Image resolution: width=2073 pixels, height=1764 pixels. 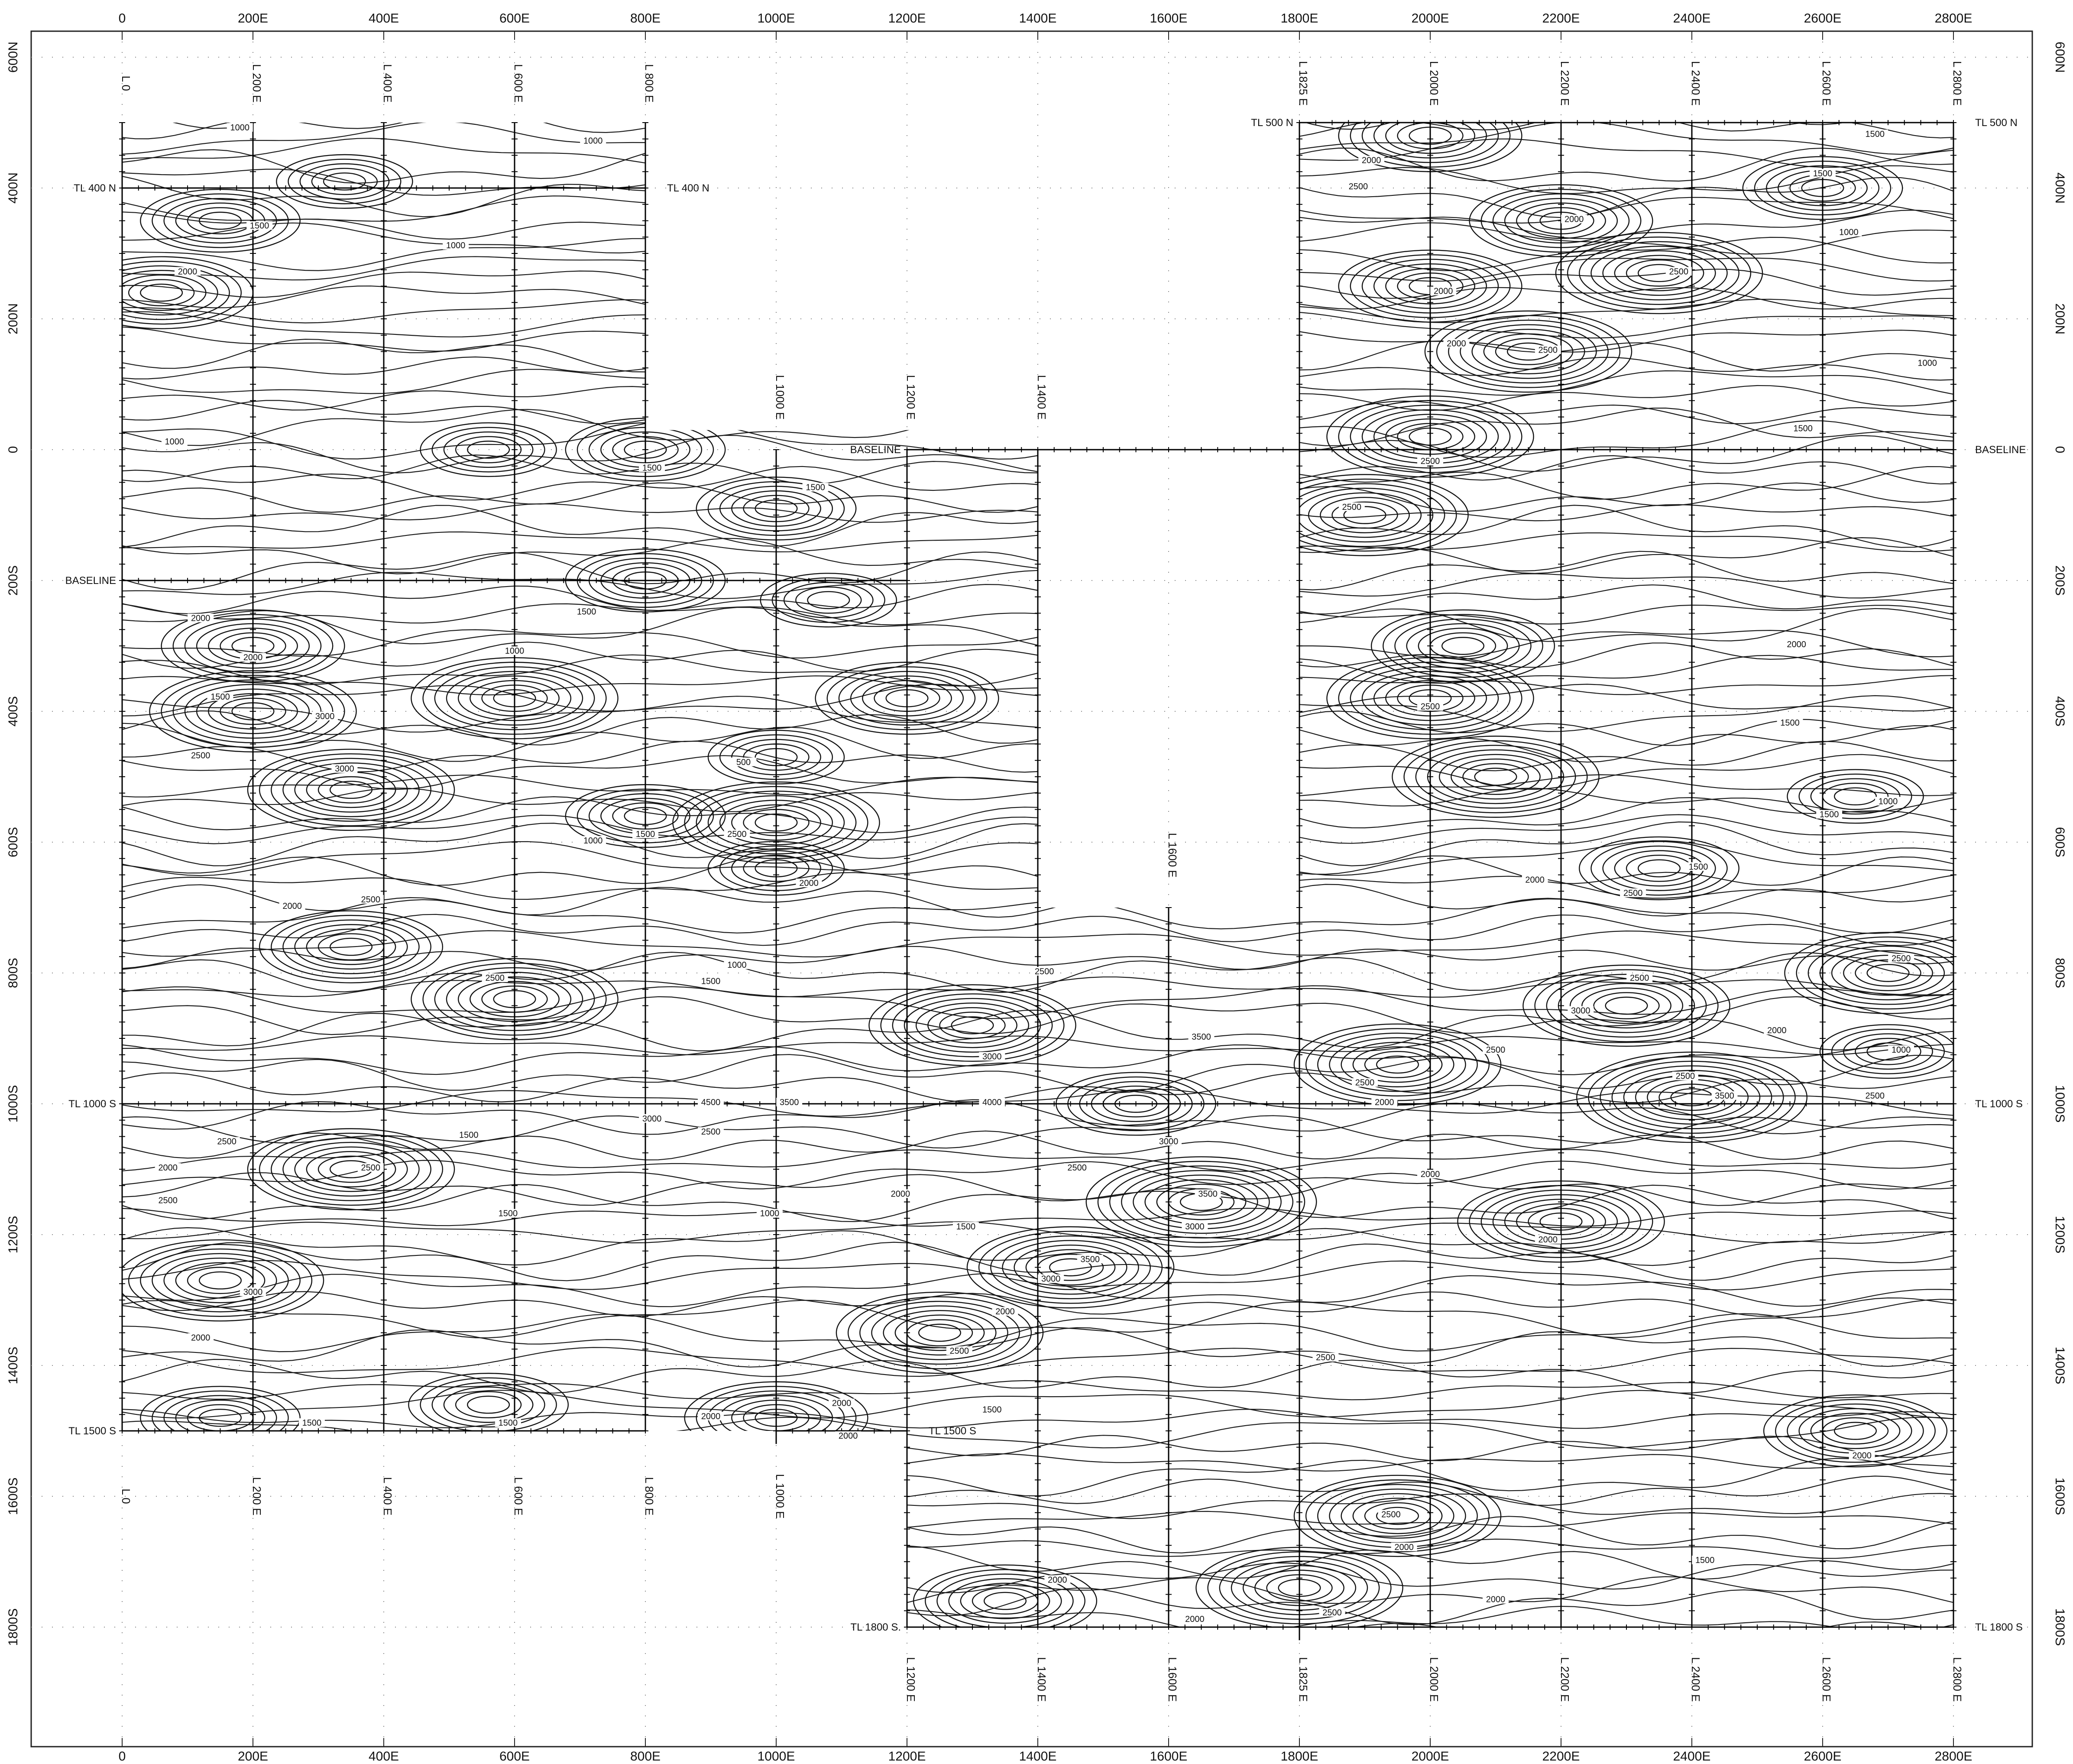 I want to click on survey-line-label-bottom: L 1600 E, so click(x=1172, y=1679).